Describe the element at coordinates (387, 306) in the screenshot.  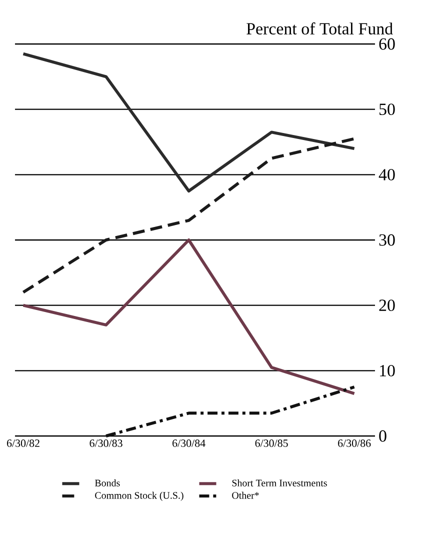
I see `y-tick-label: 20` at that location.